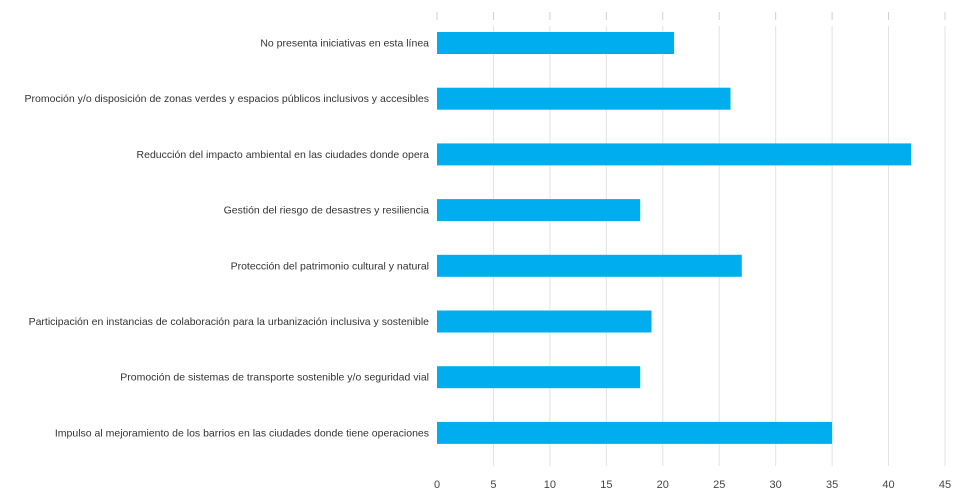 The image size is (953, 491). Describe the element at coordinates (606, 485) in the screenshot. I see `x-tick-label: 15` at that location.